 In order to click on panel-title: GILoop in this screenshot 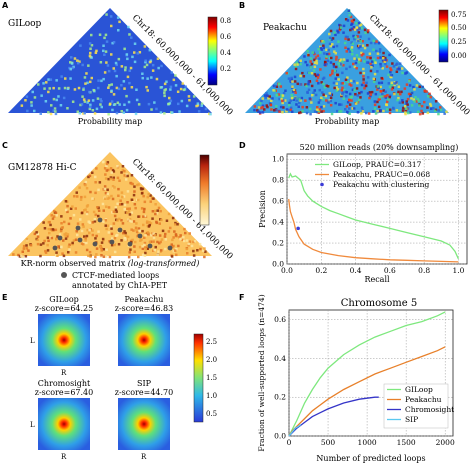, I will do `click(25, 24)`.